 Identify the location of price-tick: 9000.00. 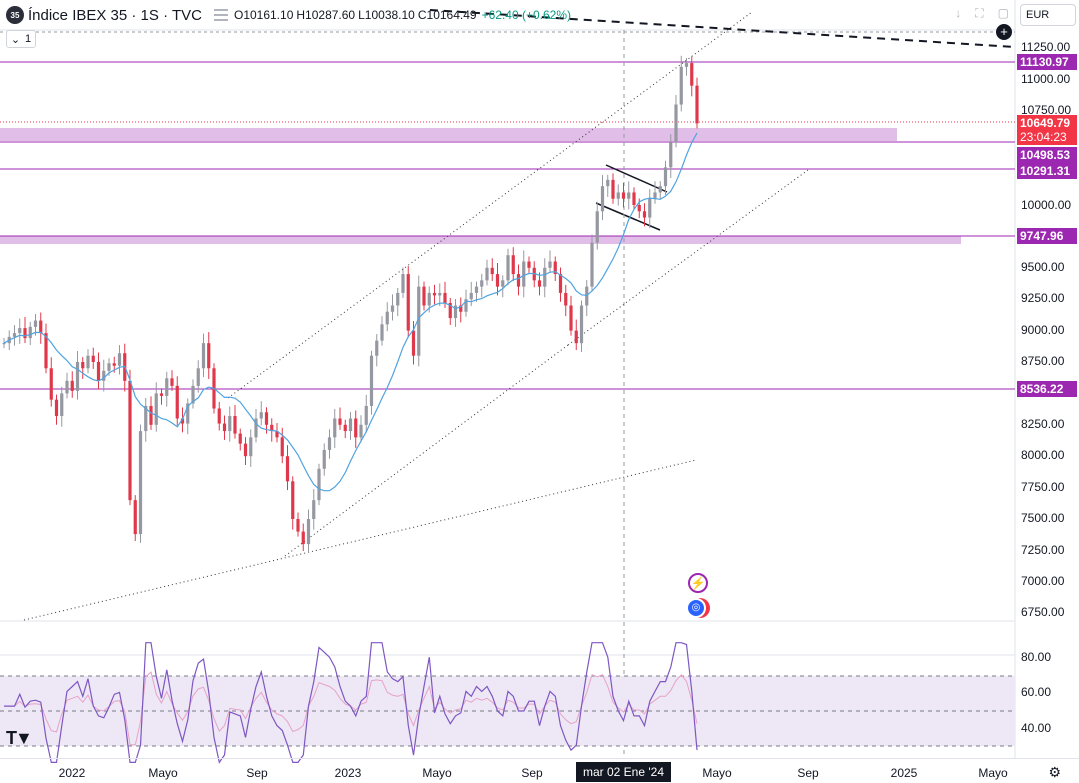
(1043, 330).